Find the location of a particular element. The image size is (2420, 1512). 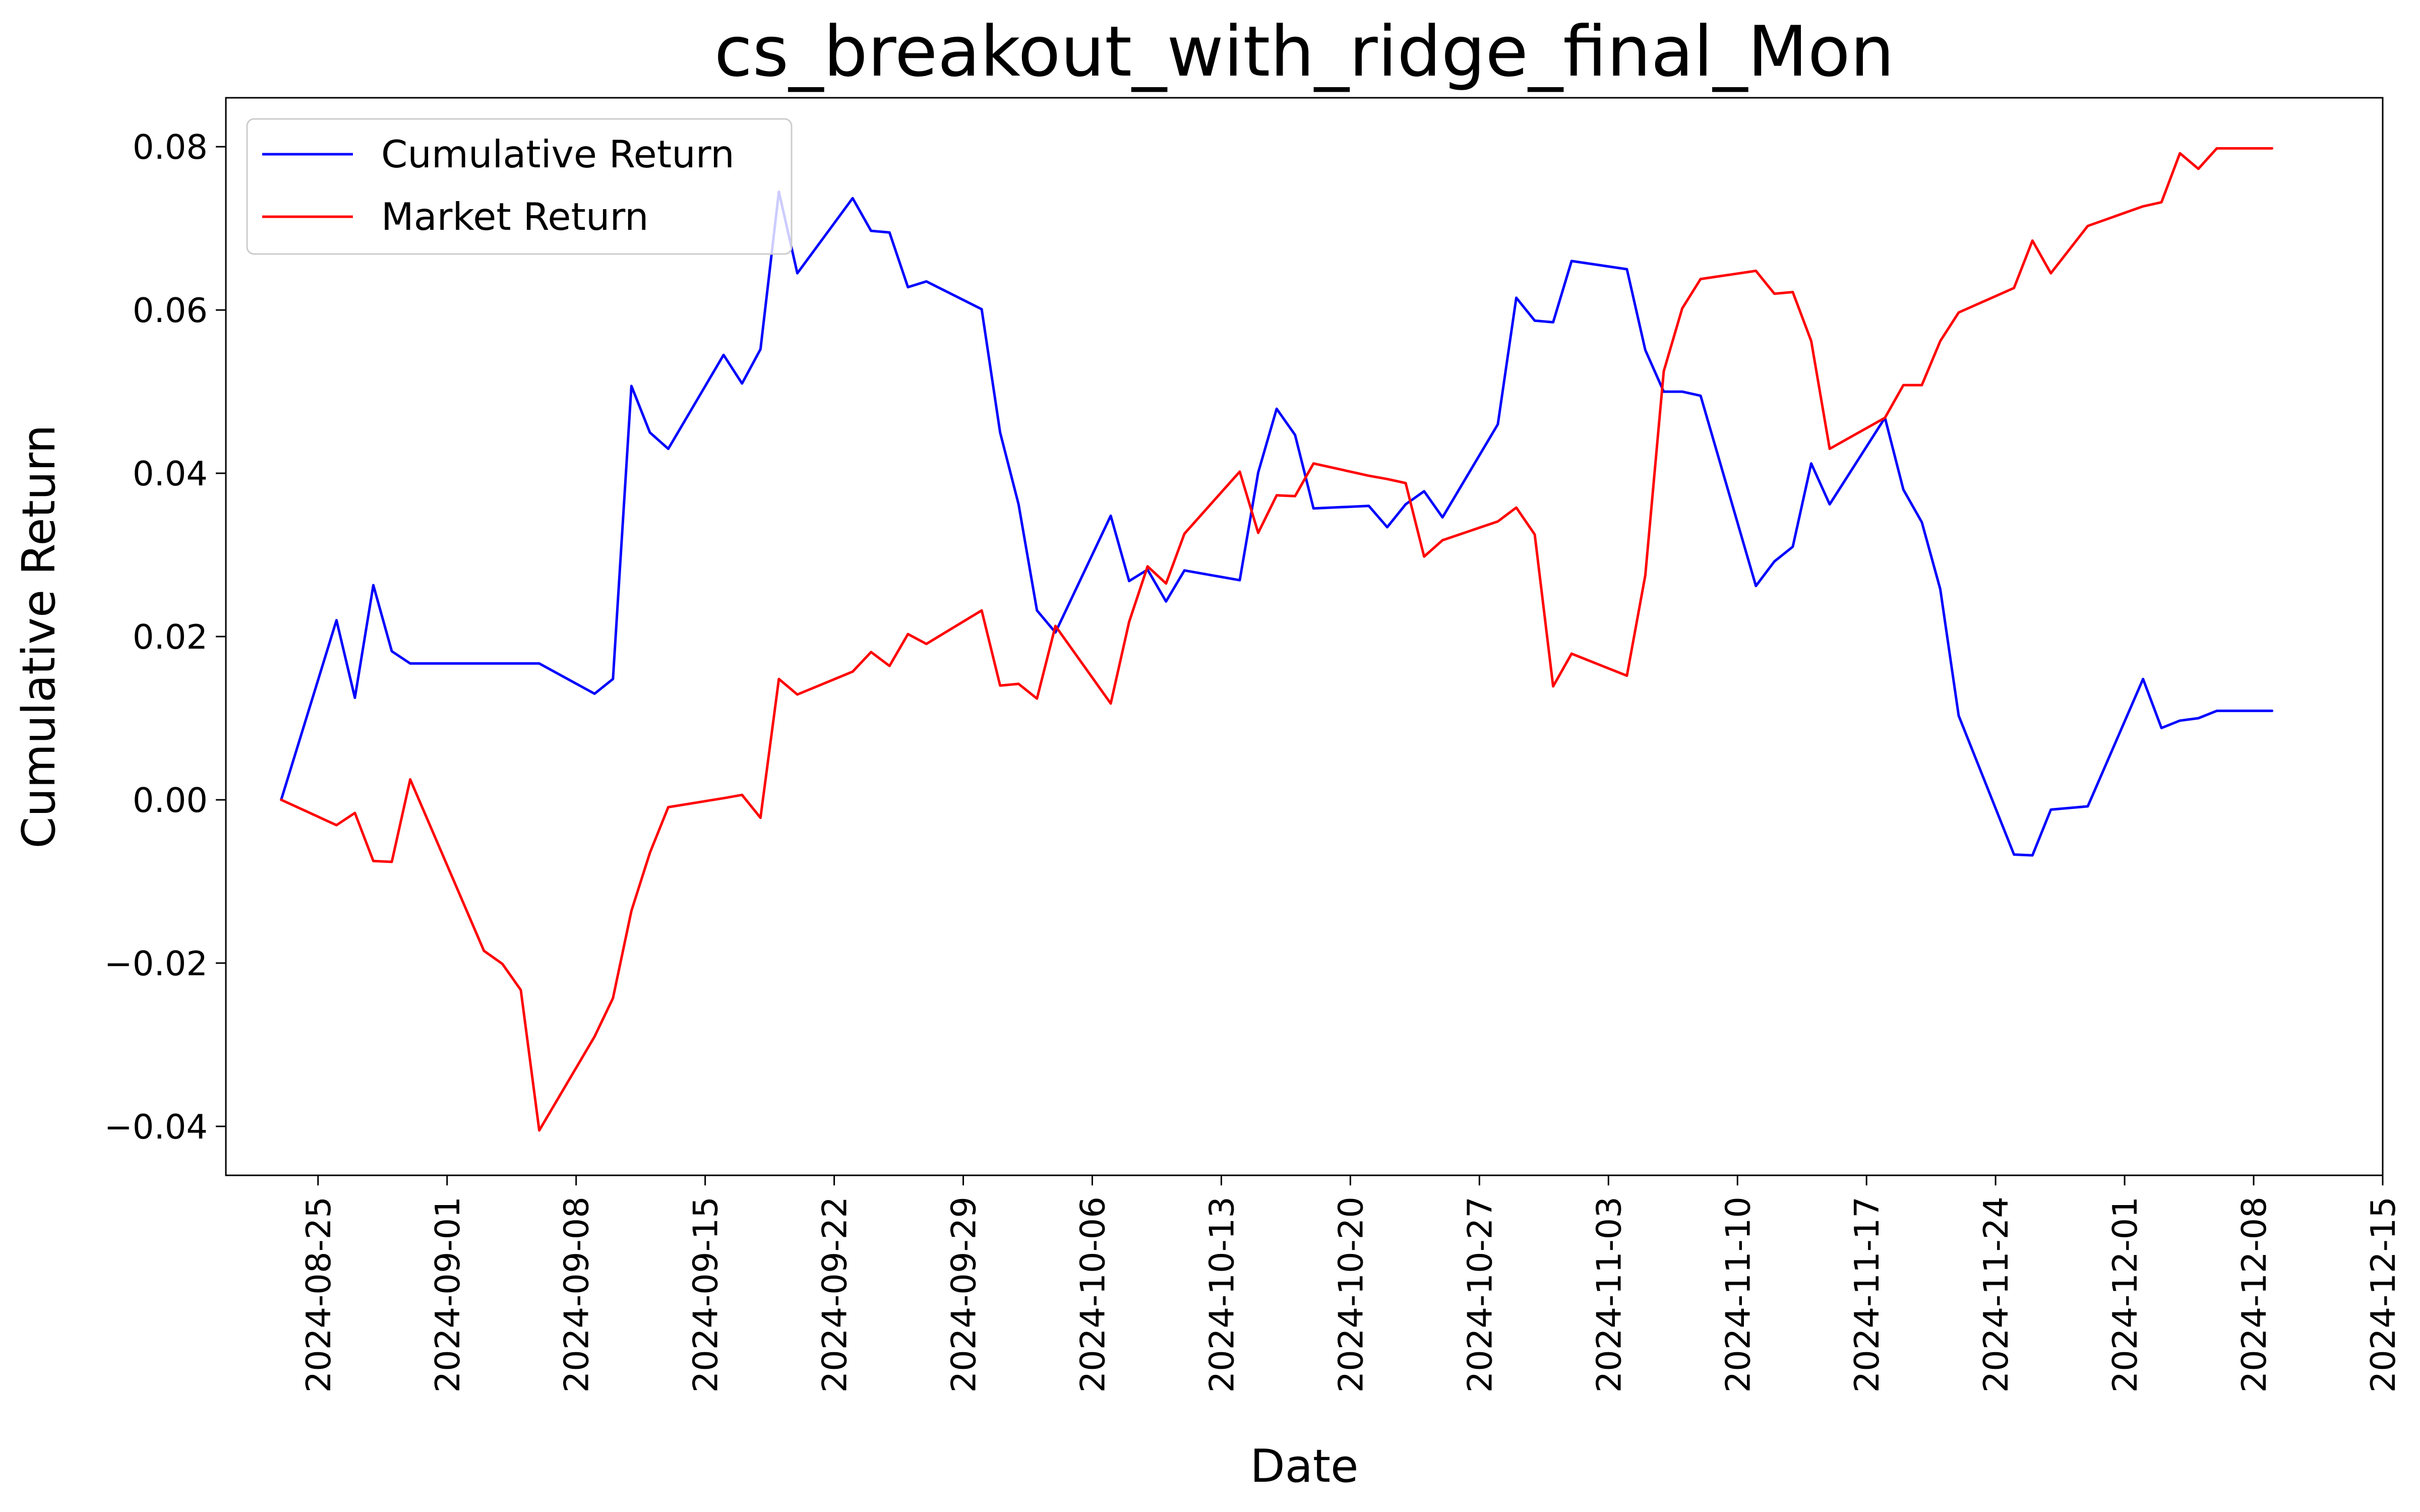

x-tick-label: 2024-11-10 is located at coordinates (1738, 1295).